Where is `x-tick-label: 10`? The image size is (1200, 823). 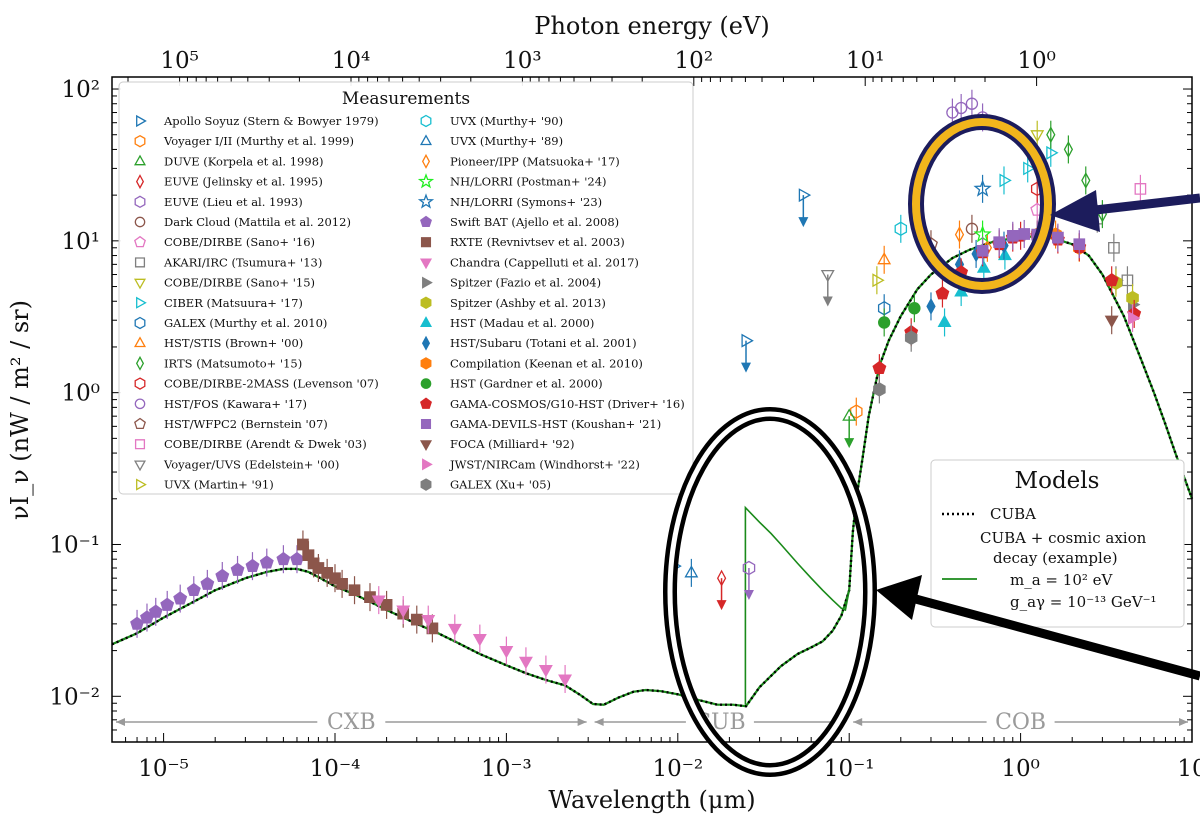 x-tick-label: 10 is located at coordinates (1188, 769).